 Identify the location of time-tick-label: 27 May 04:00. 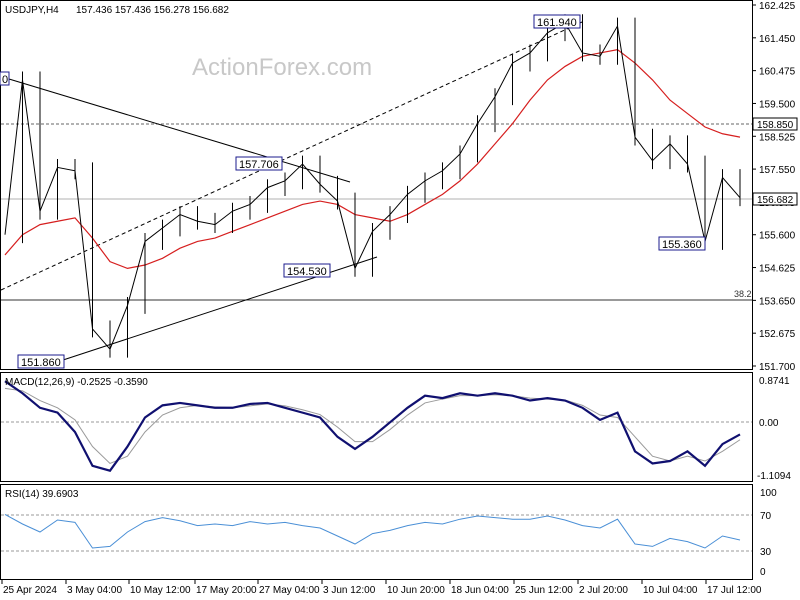
(289, 590).